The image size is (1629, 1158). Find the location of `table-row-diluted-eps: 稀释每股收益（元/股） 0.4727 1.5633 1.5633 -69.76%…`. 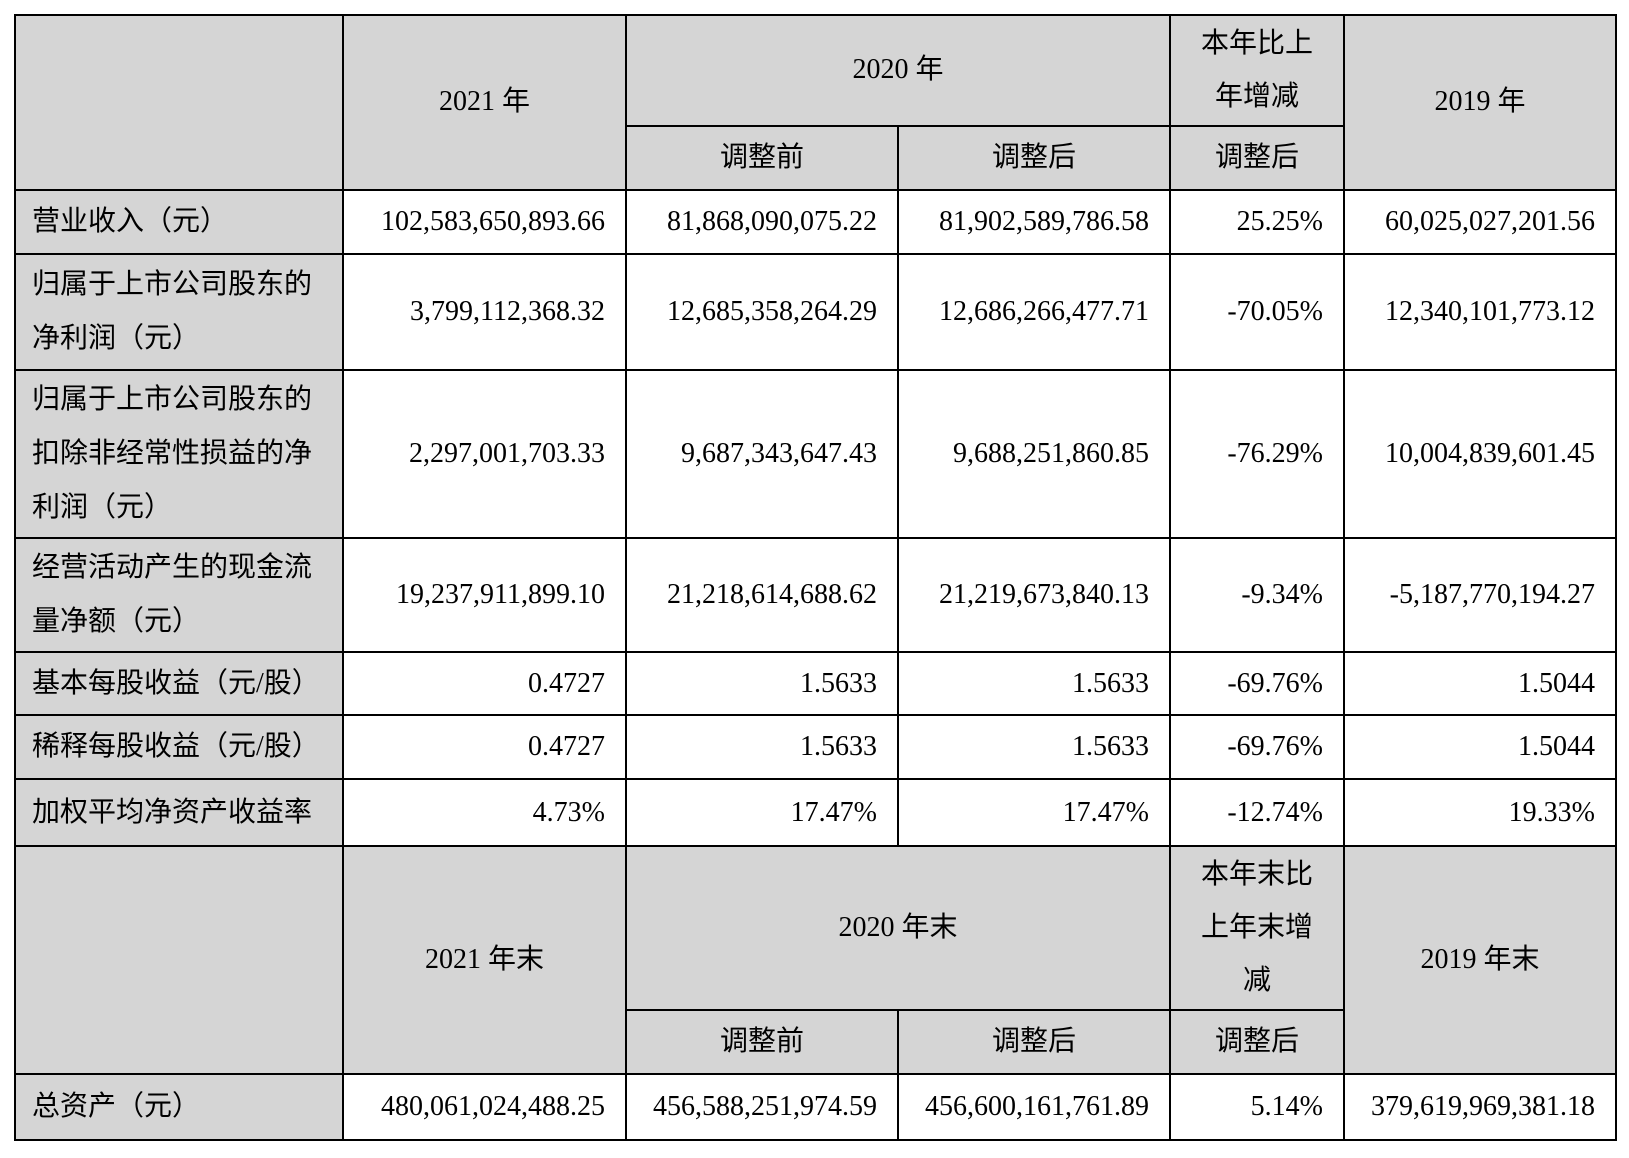

table-row-diluted-eps: 稀释每股收益（元/股） 0.4727 1.5633 1.5633 -69.76%… is located at coordinates (815, 747).